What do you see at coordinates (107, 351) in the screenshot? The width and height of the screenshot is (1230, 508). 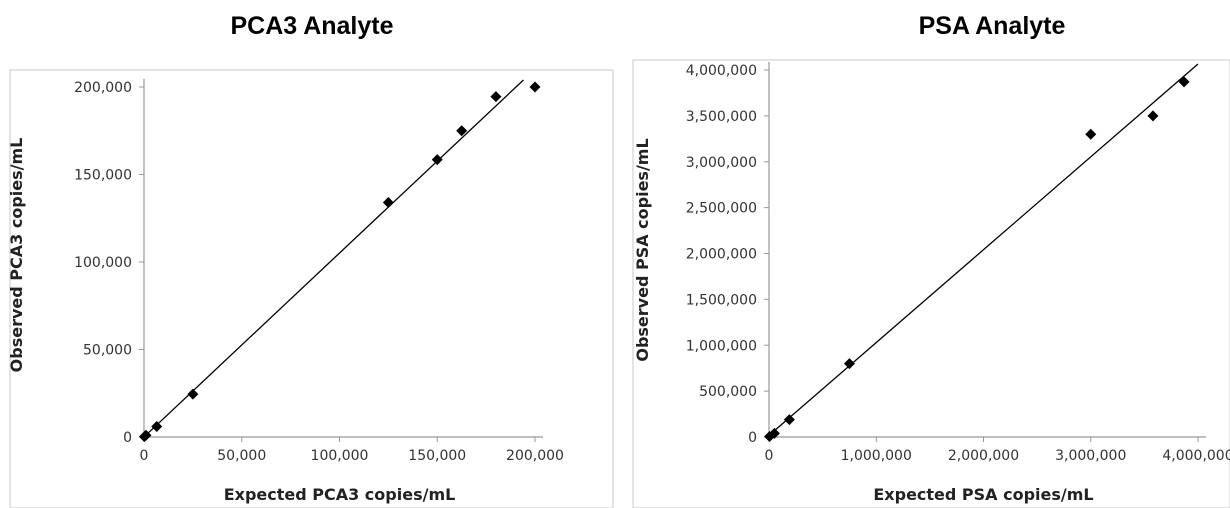 I see `pca3-y-tick-label: 50,000` at bounding box center [107, 351].